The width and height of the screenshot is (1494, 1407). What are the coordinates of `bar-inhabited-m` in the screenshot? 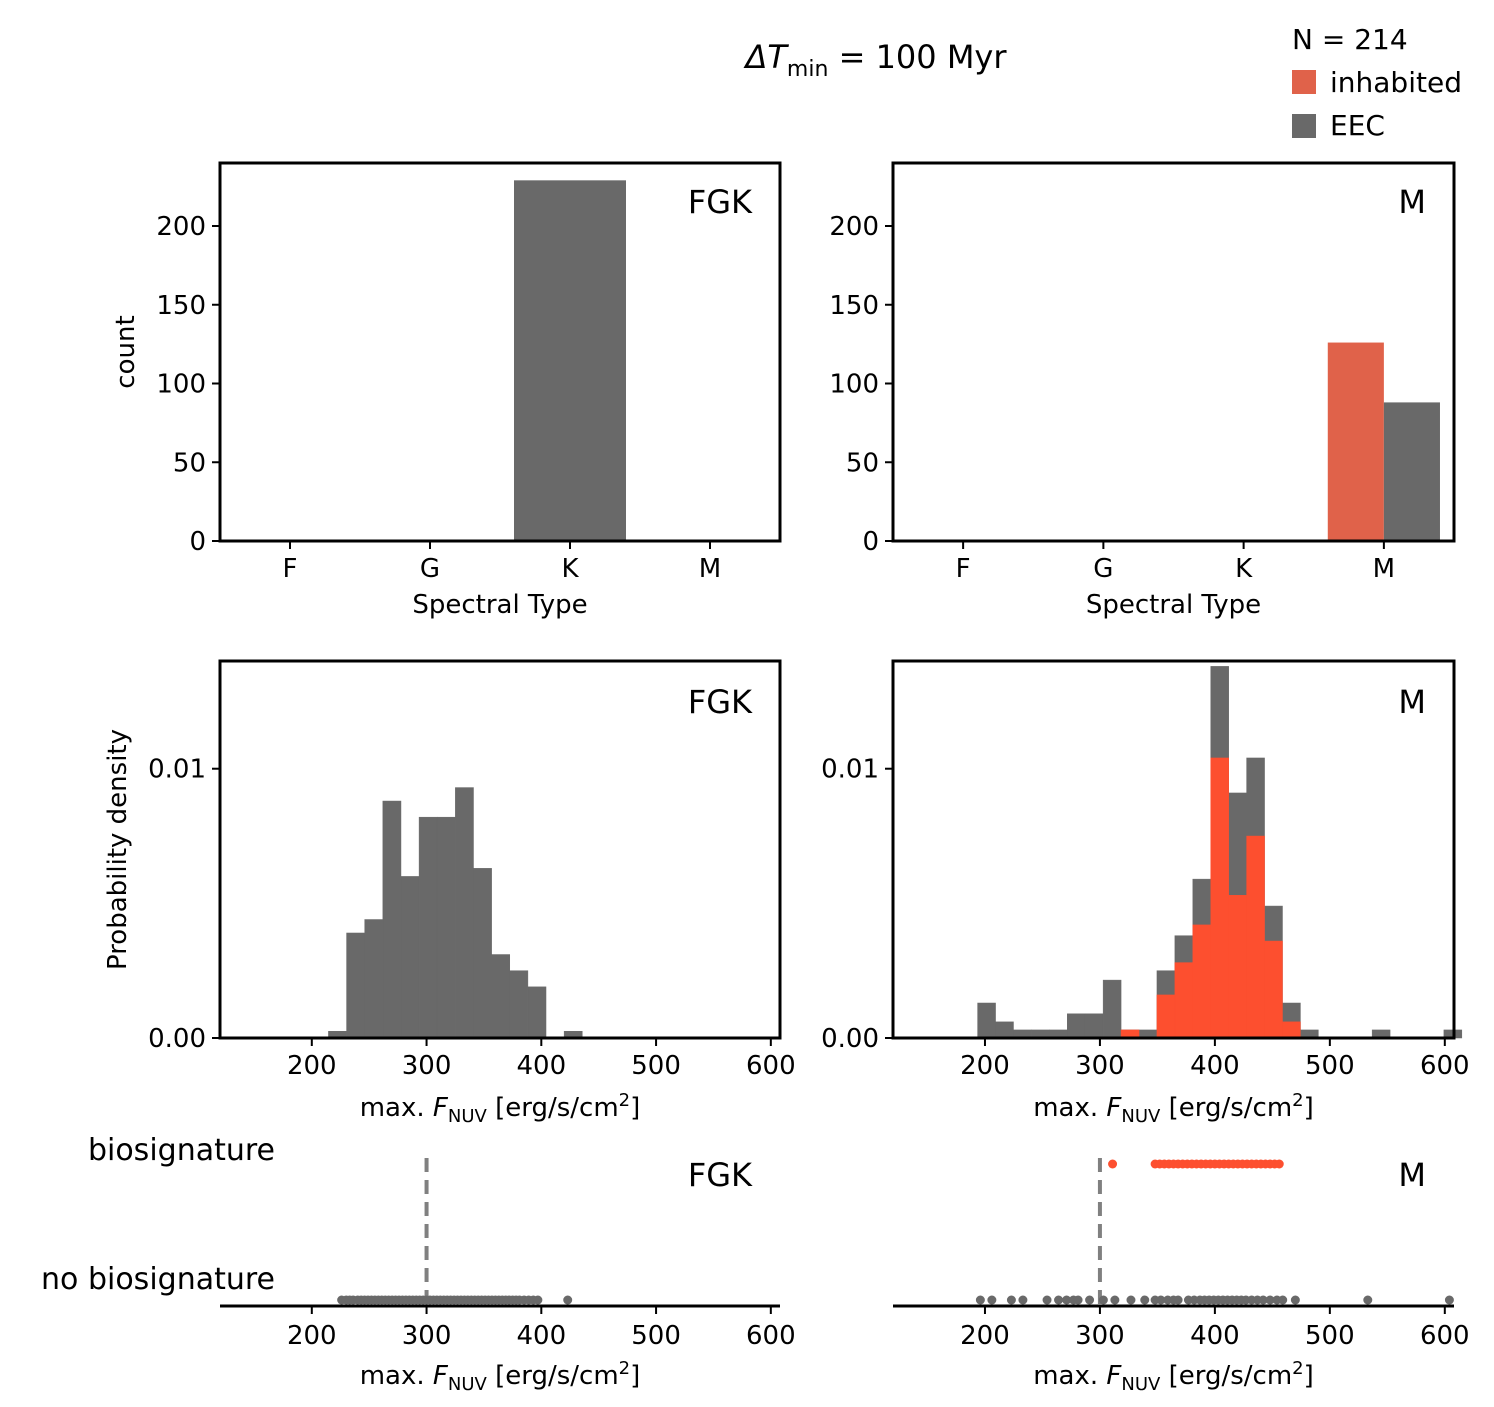 It's located at (1355, 441).